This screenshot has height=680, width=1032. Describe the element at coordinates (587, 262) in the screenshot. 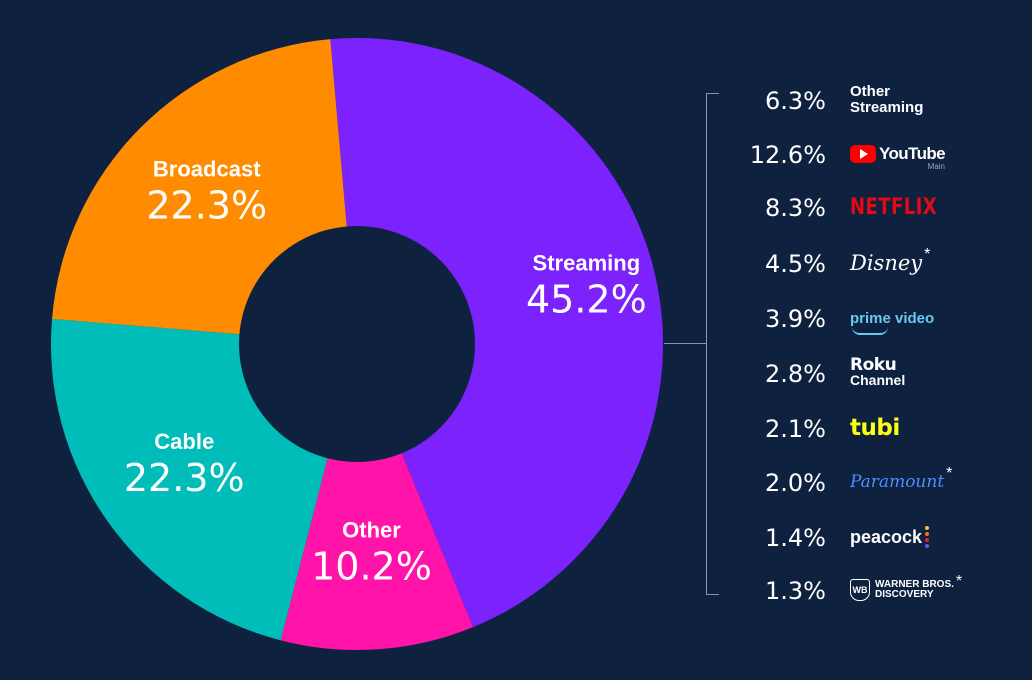

I see `slice-label-streaming: Streaming` at that location.